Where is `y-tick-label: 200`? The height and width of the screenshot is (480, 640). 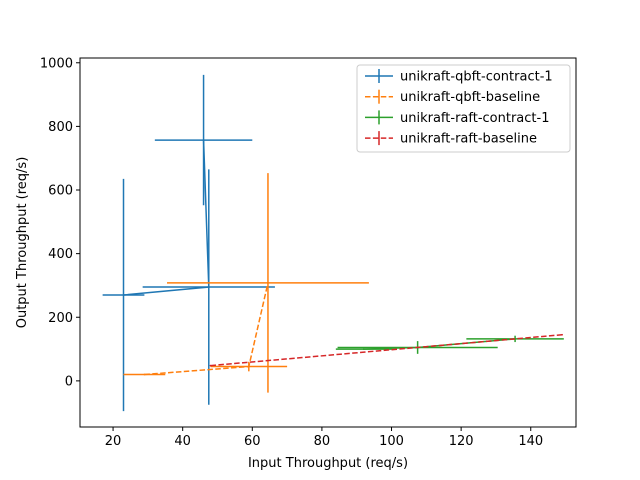 y-tick-label: 200 is located at coordinates (60, 318).